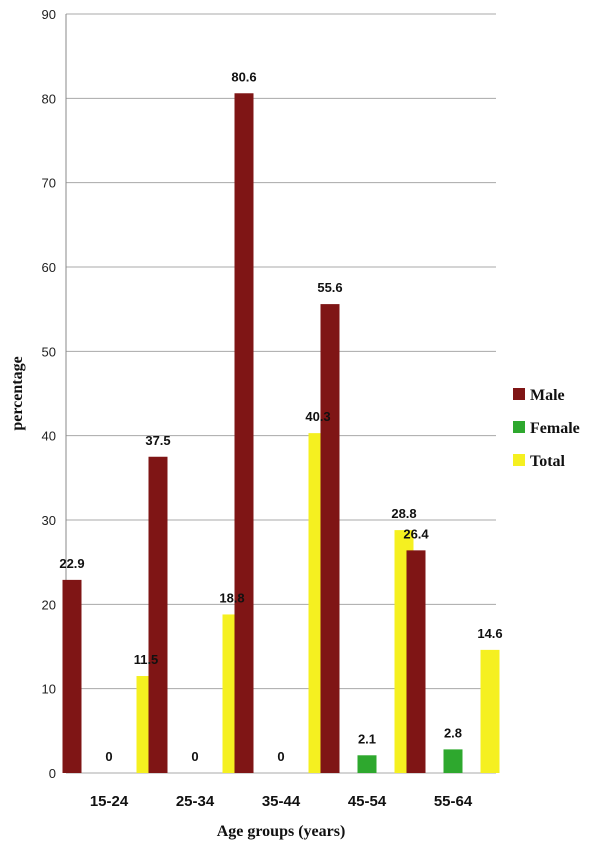 The width and height of the screenshot is (608, 849). What do you see at coordinates (489, 633) in the screenshot?
I see `data-label-total-55-64: 14.6` at bounding box center [489, 633].